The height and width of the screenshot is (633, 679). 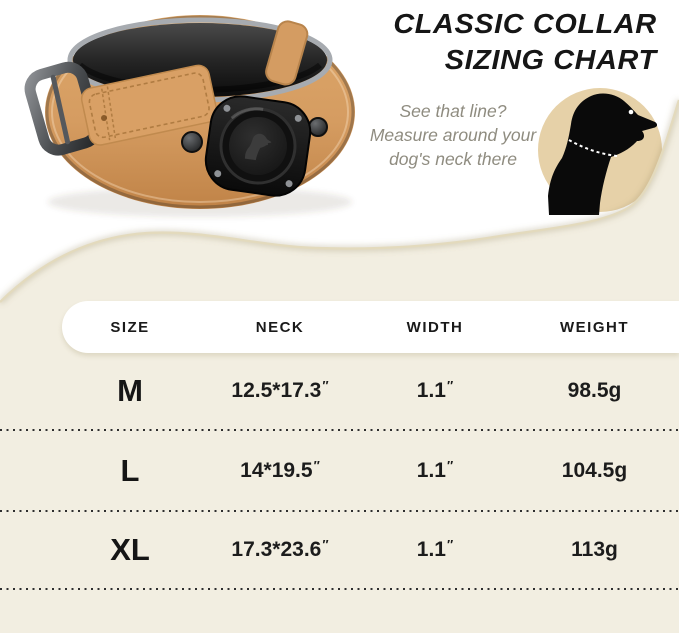 I want to click on table-row-xl: XL 17.3*23.6″ 1.1″ 113g, so click(x=339, y=550).